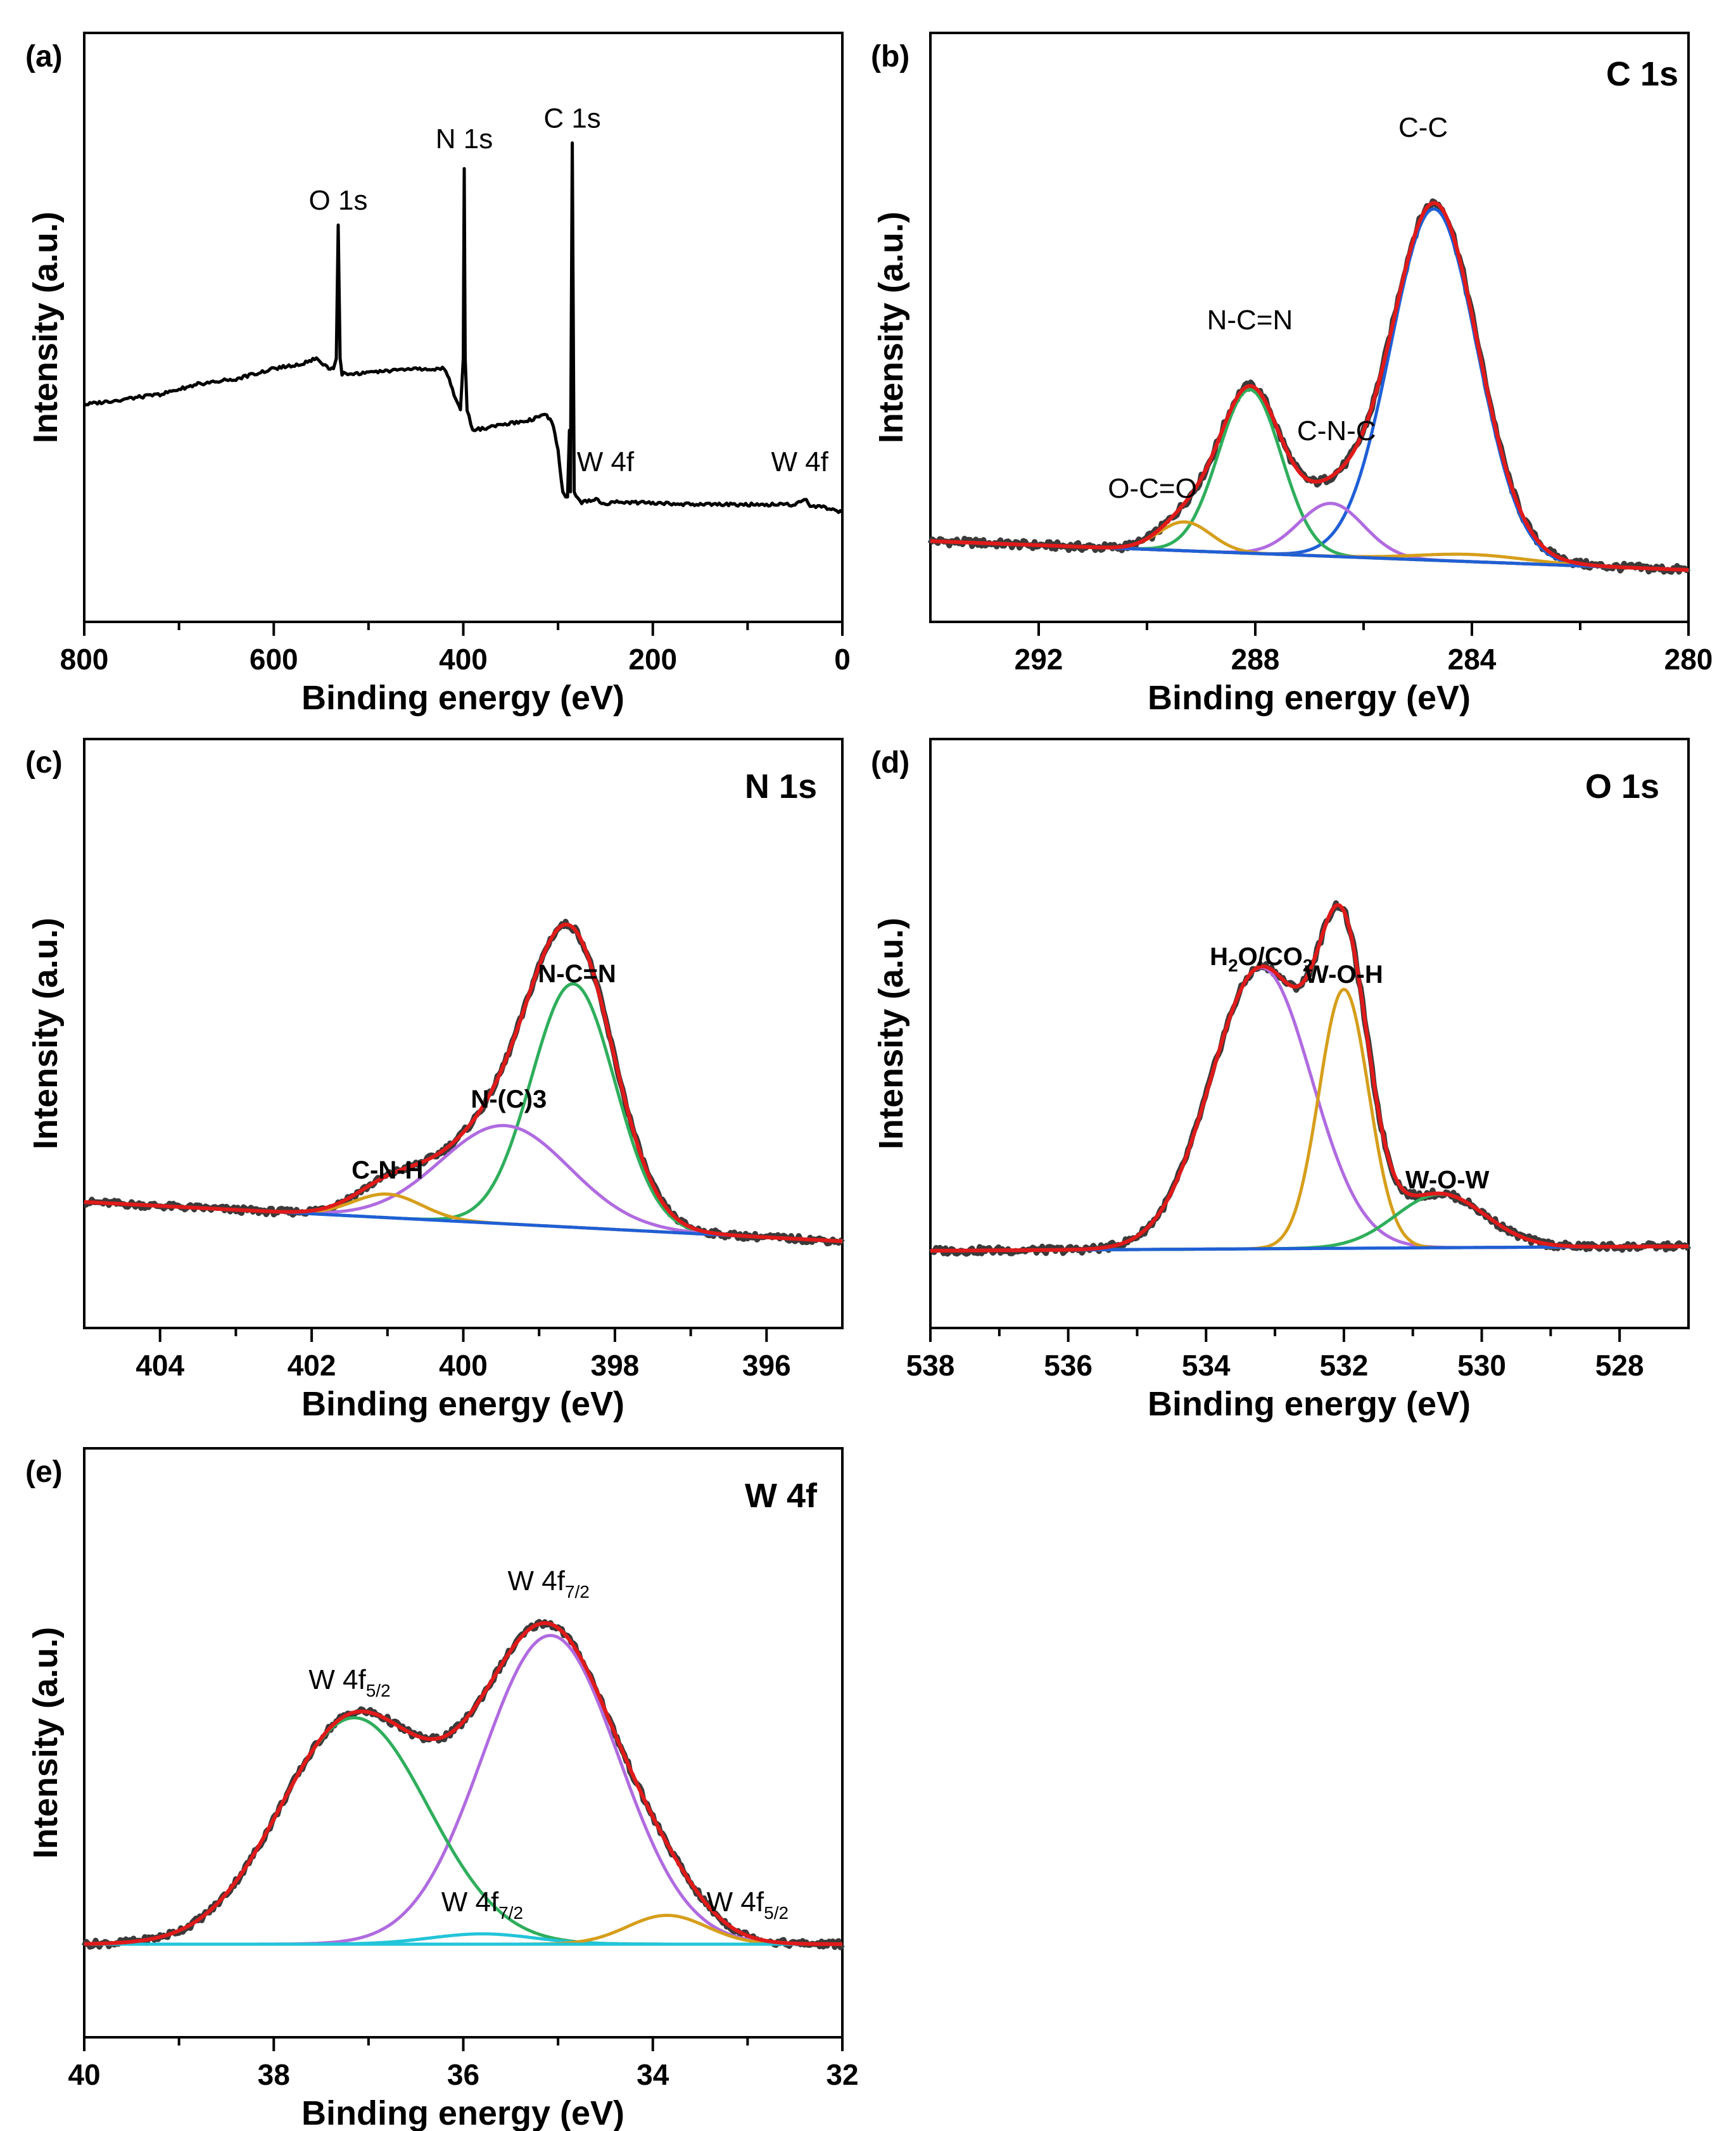 This screenshot has height=2131, width=1736. What do you see at coordinates (160, 1365) in the screenshot?
I see `x-tick-label: 404` at bounding box center [160, 1365].